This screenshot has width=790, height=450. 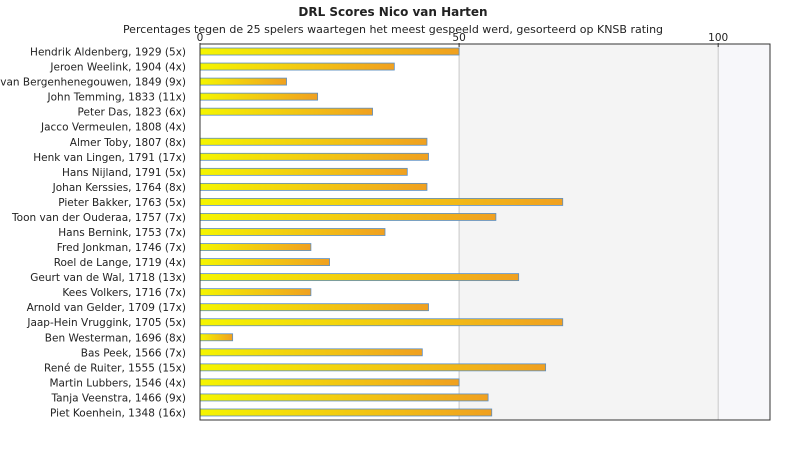 What do you see at coordinates (128, 143) in the screenshot?
I see `category-label: Almer Toby, 1807 (8x)` at bounding box center [128, 143].